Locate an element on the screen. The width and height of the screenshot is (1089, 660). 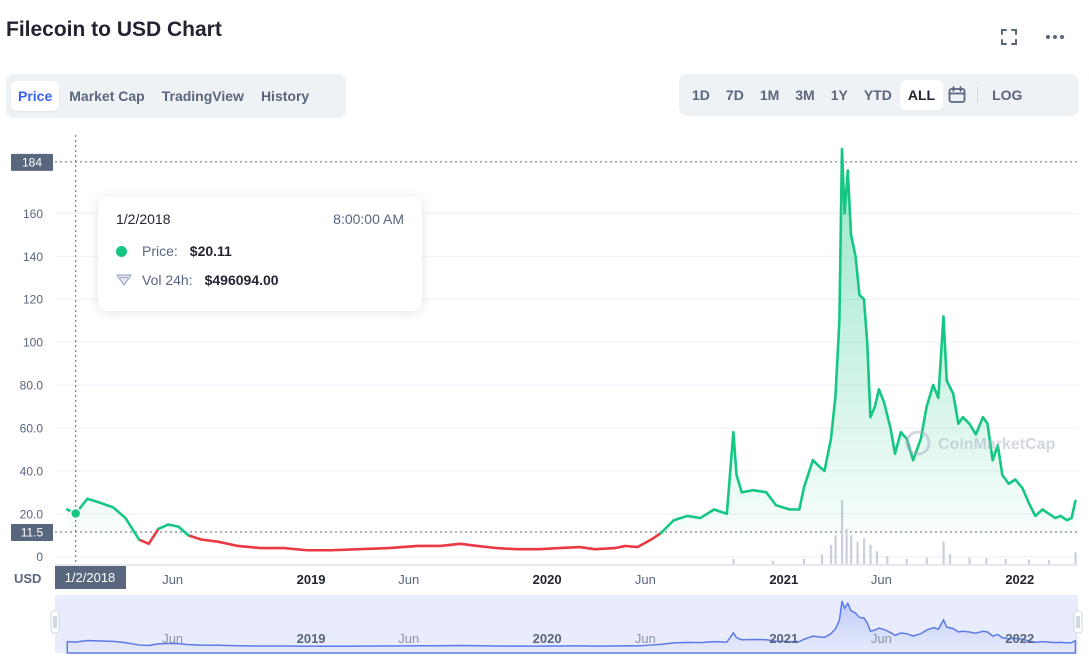
tooltip-price-row: Price: $20.11 is located at coordinates (174, 251).